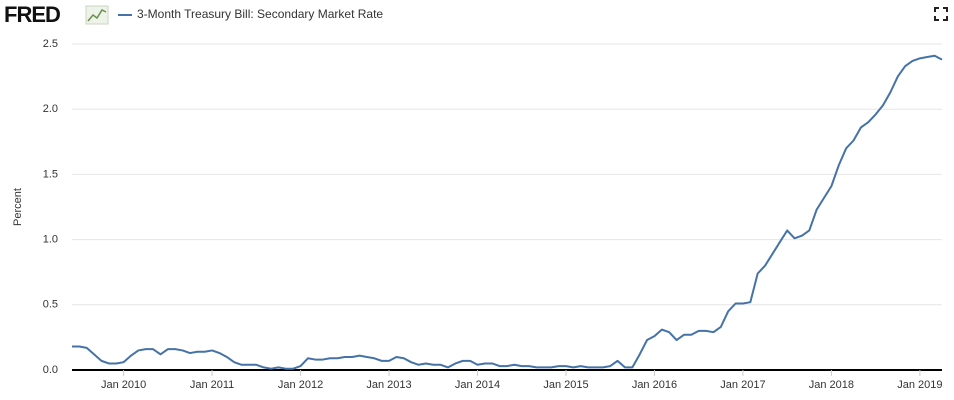 Image resolution: width=954 pixels, height=400 pixels. What do you see at coordinates (919, 385) in the screenshot?
I see `x-tick-label: Jan 2019` at bounding box center [919, 385].